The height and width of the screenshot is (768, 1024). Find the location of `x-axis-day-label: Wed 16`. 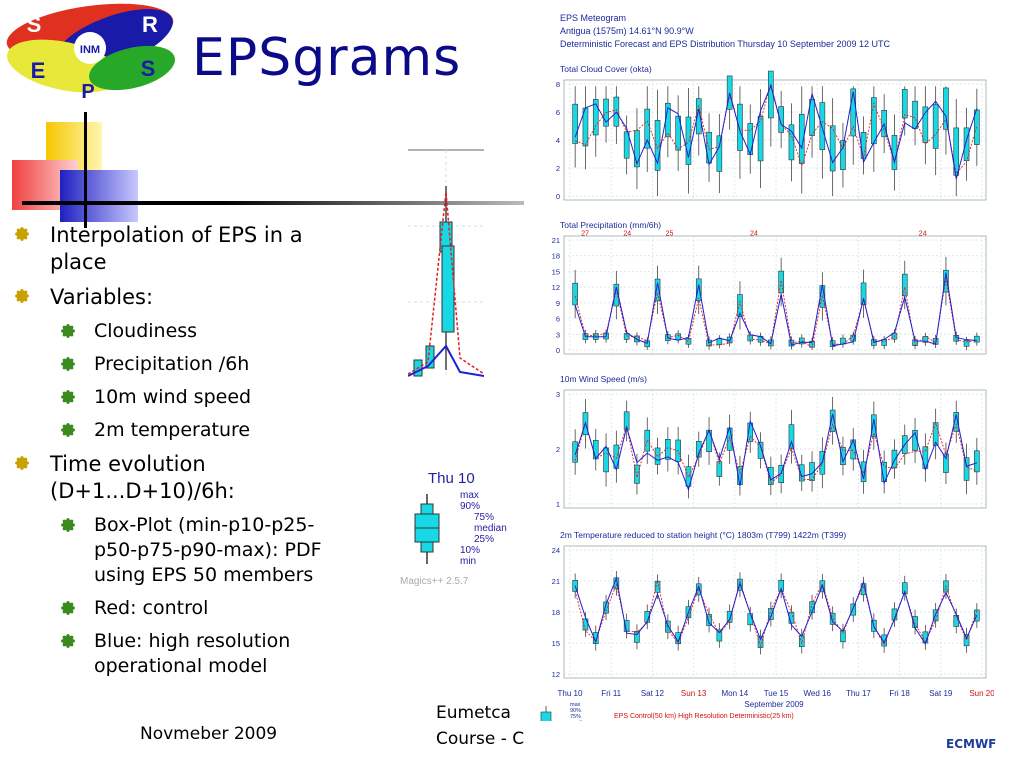

x-axis-day-label: Wed 16 is located at coordinates (817, 693).